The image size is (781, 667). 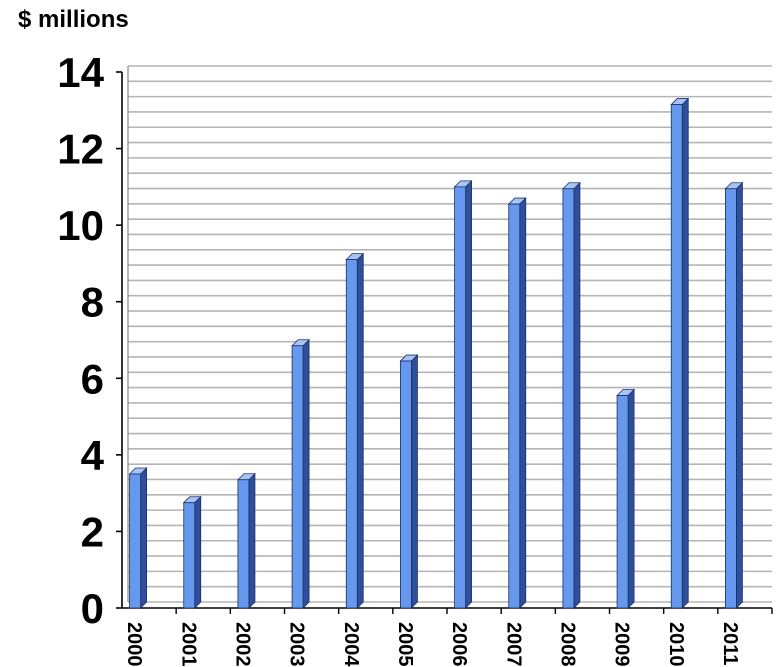 What do you see at coordinates (242, 644) in the screenshot?
I see `x-tick-label: 2002` at bounding box center [242, 644].